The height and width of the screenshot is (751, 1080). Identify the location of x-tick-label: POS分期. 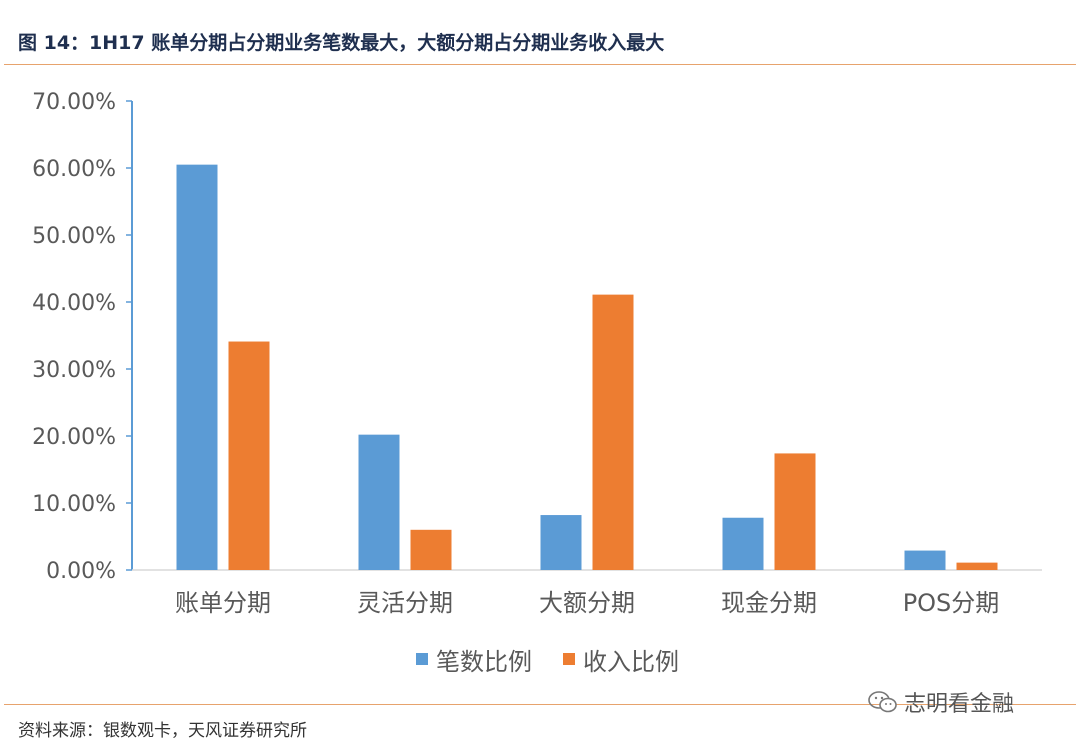
(951, 603).